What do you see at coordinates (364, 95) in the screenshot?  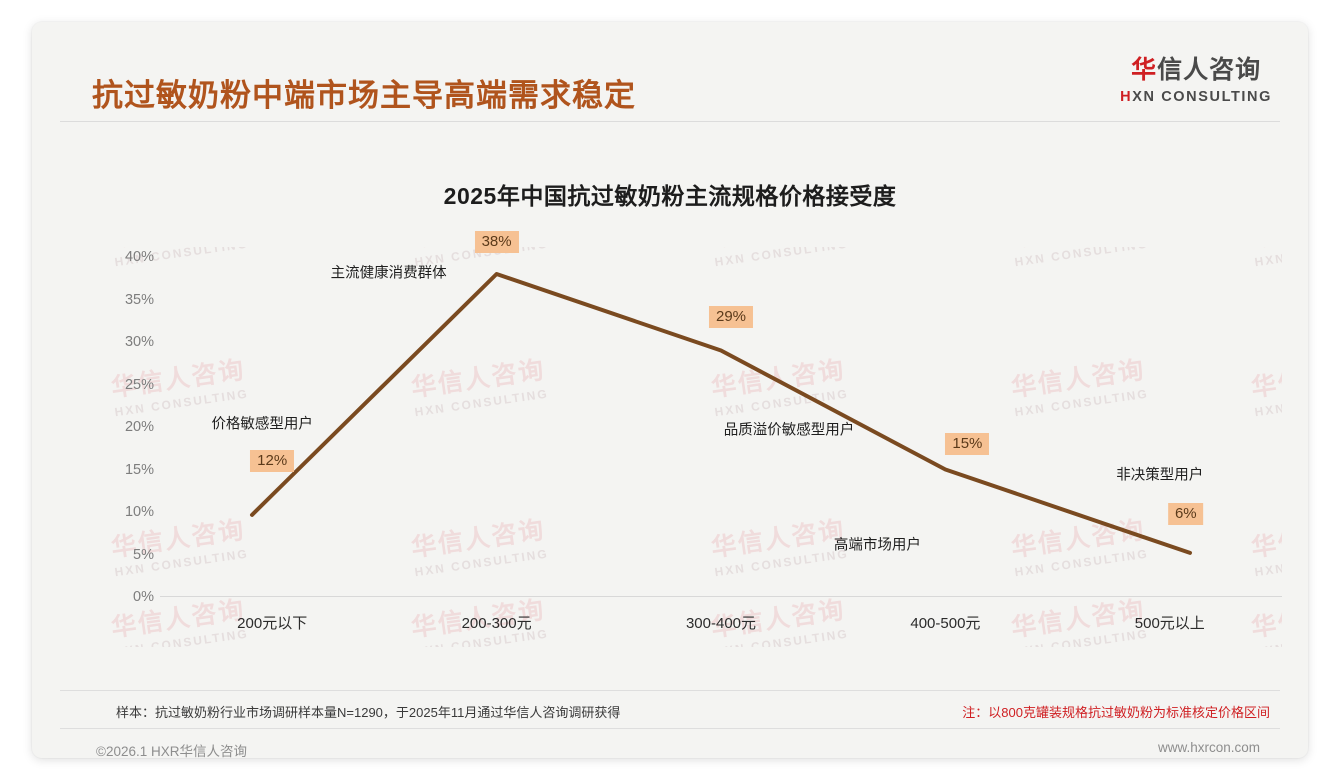 I see `page-title: 抗过敏奶粉中端市场主导高端需求稳定` at bounding box center [364, 95].